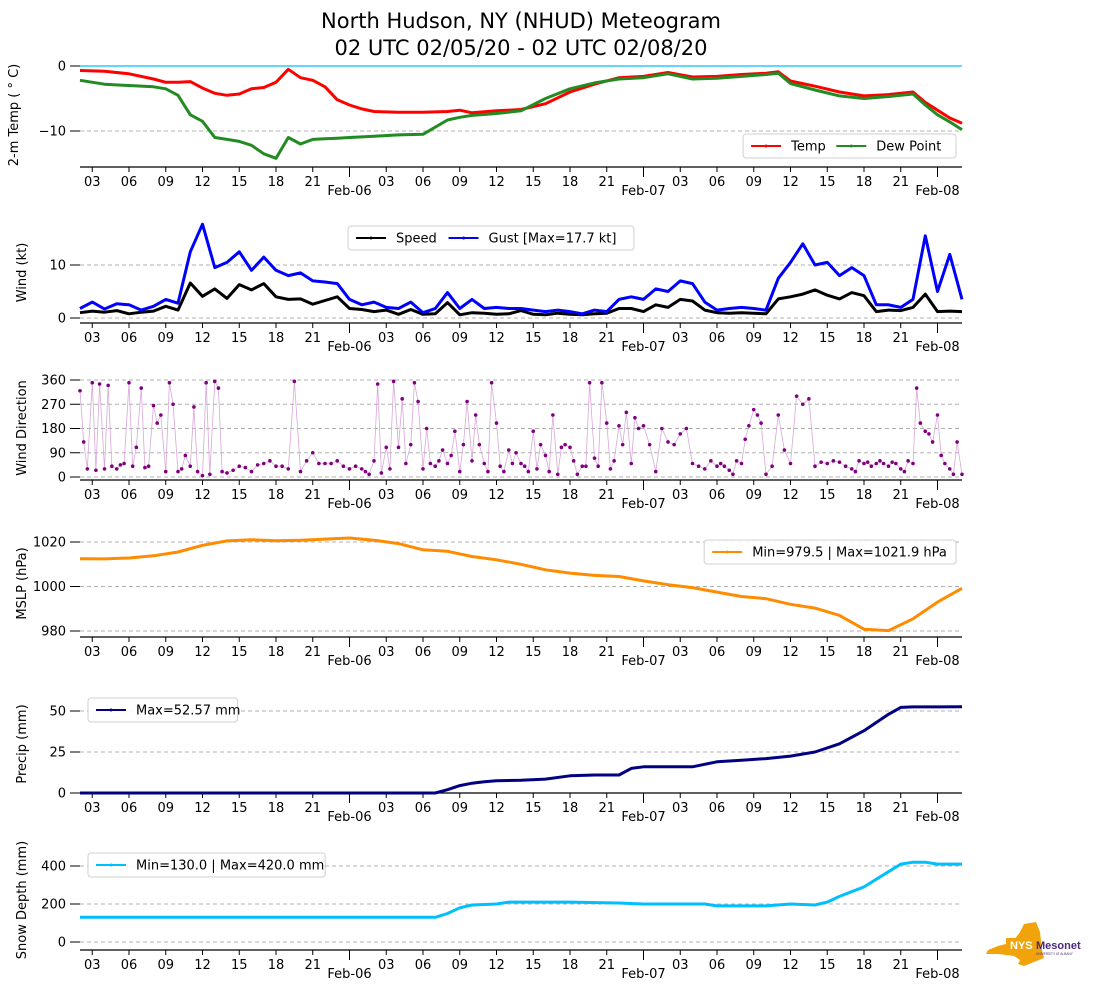 This screenshot has height=1001, width=1094. I want to click on y-tick-label: 25, so click(57, 753).